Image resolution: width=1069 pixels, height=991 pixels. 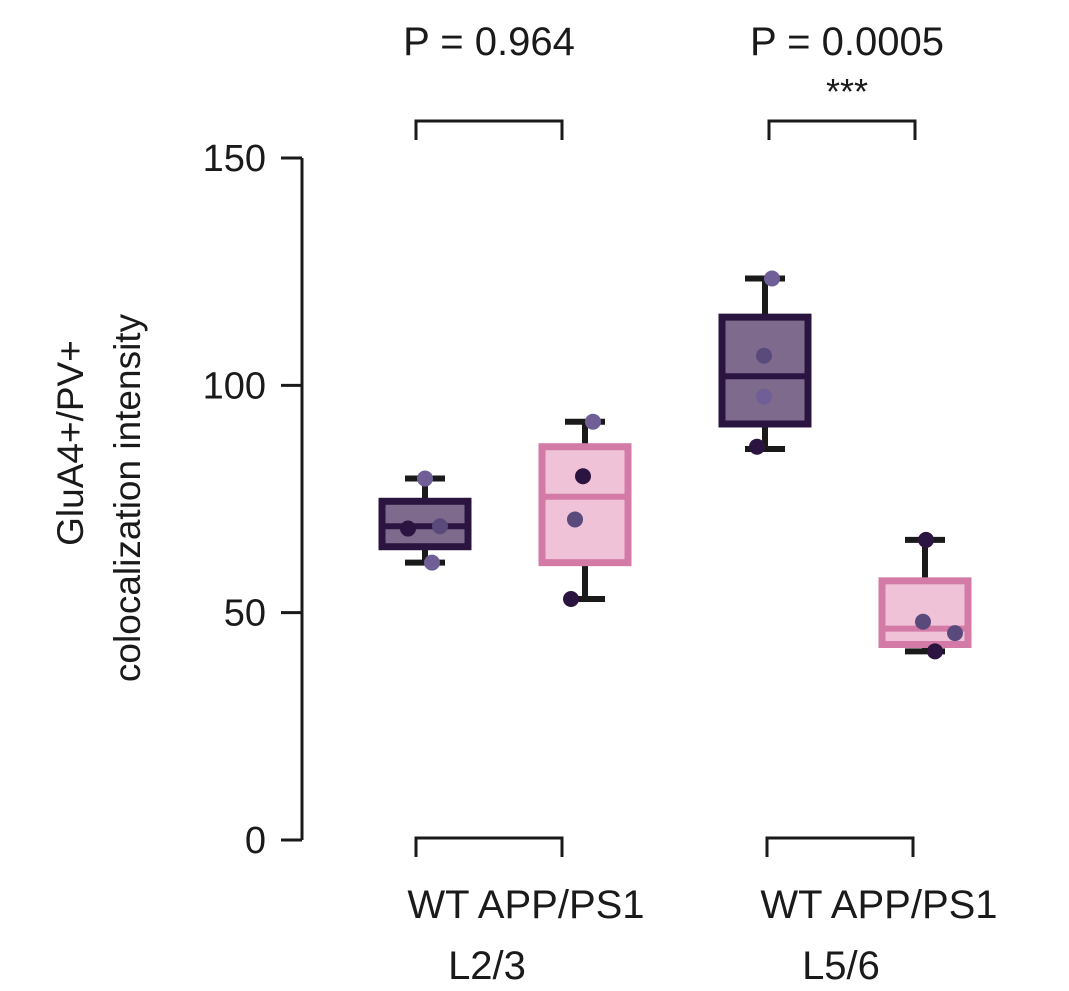 What do you see at coordinates (255, 841) in the screenshot?
I see `y-tick-label-0: 0` at bounding box center [255, 841].